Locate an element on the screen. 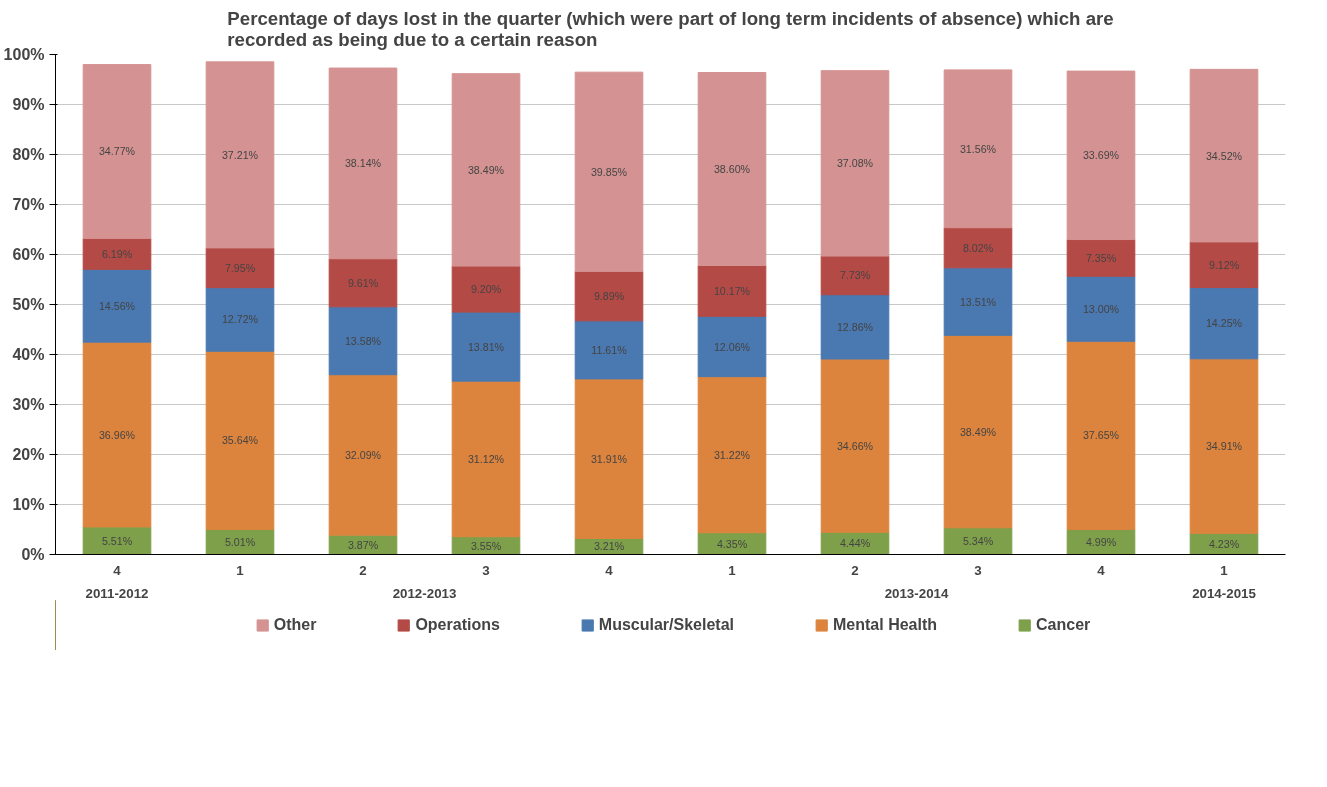 The image size is (1327, 787). data-label: 31.22% is located at coordinates (732, 454).